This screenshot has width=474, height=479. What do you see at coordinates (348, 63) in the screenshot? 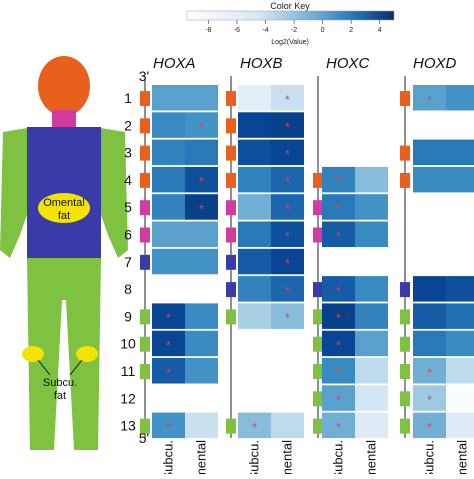
I see `cluster-title: HOXC` at bounding box center [348, 63].